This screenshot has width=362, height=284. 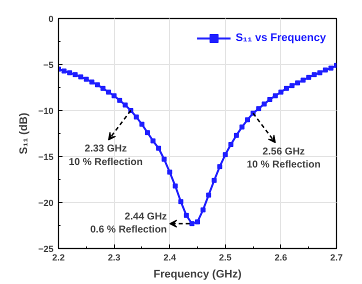 What do you see at coordinates (169, 257) in the screenshot?
I see `x-tick-label: 2.4` at bounding box center [169, 257].